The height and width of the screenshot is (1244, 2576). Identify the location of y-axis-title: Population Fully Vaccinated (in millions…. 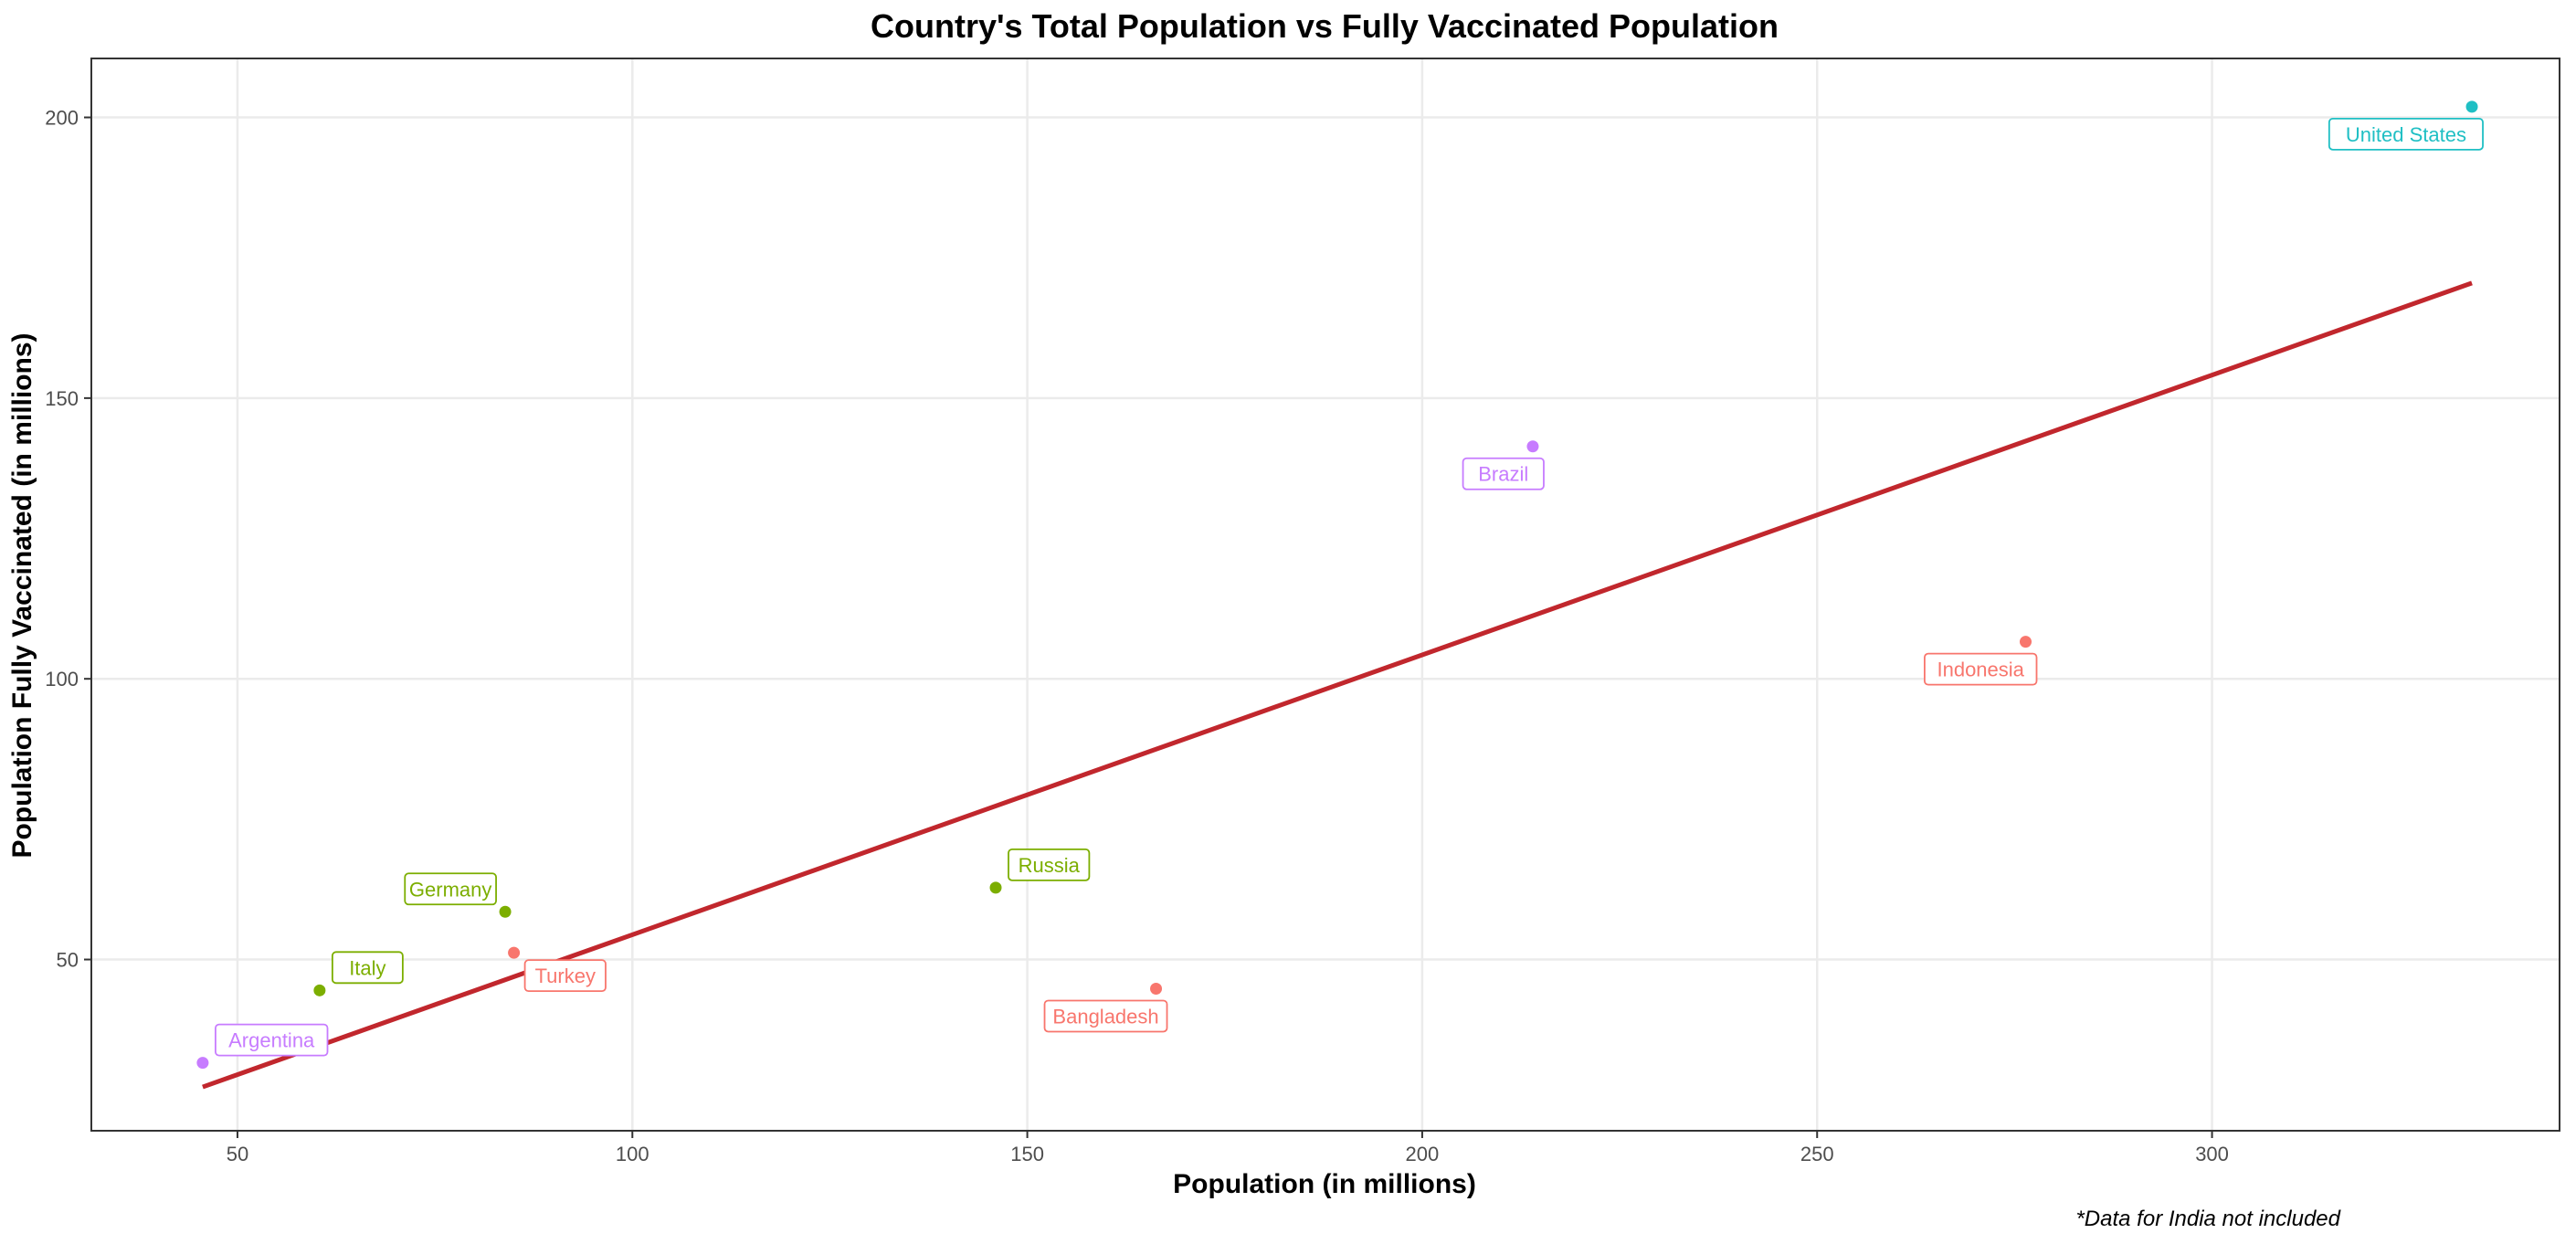
(22, 595).